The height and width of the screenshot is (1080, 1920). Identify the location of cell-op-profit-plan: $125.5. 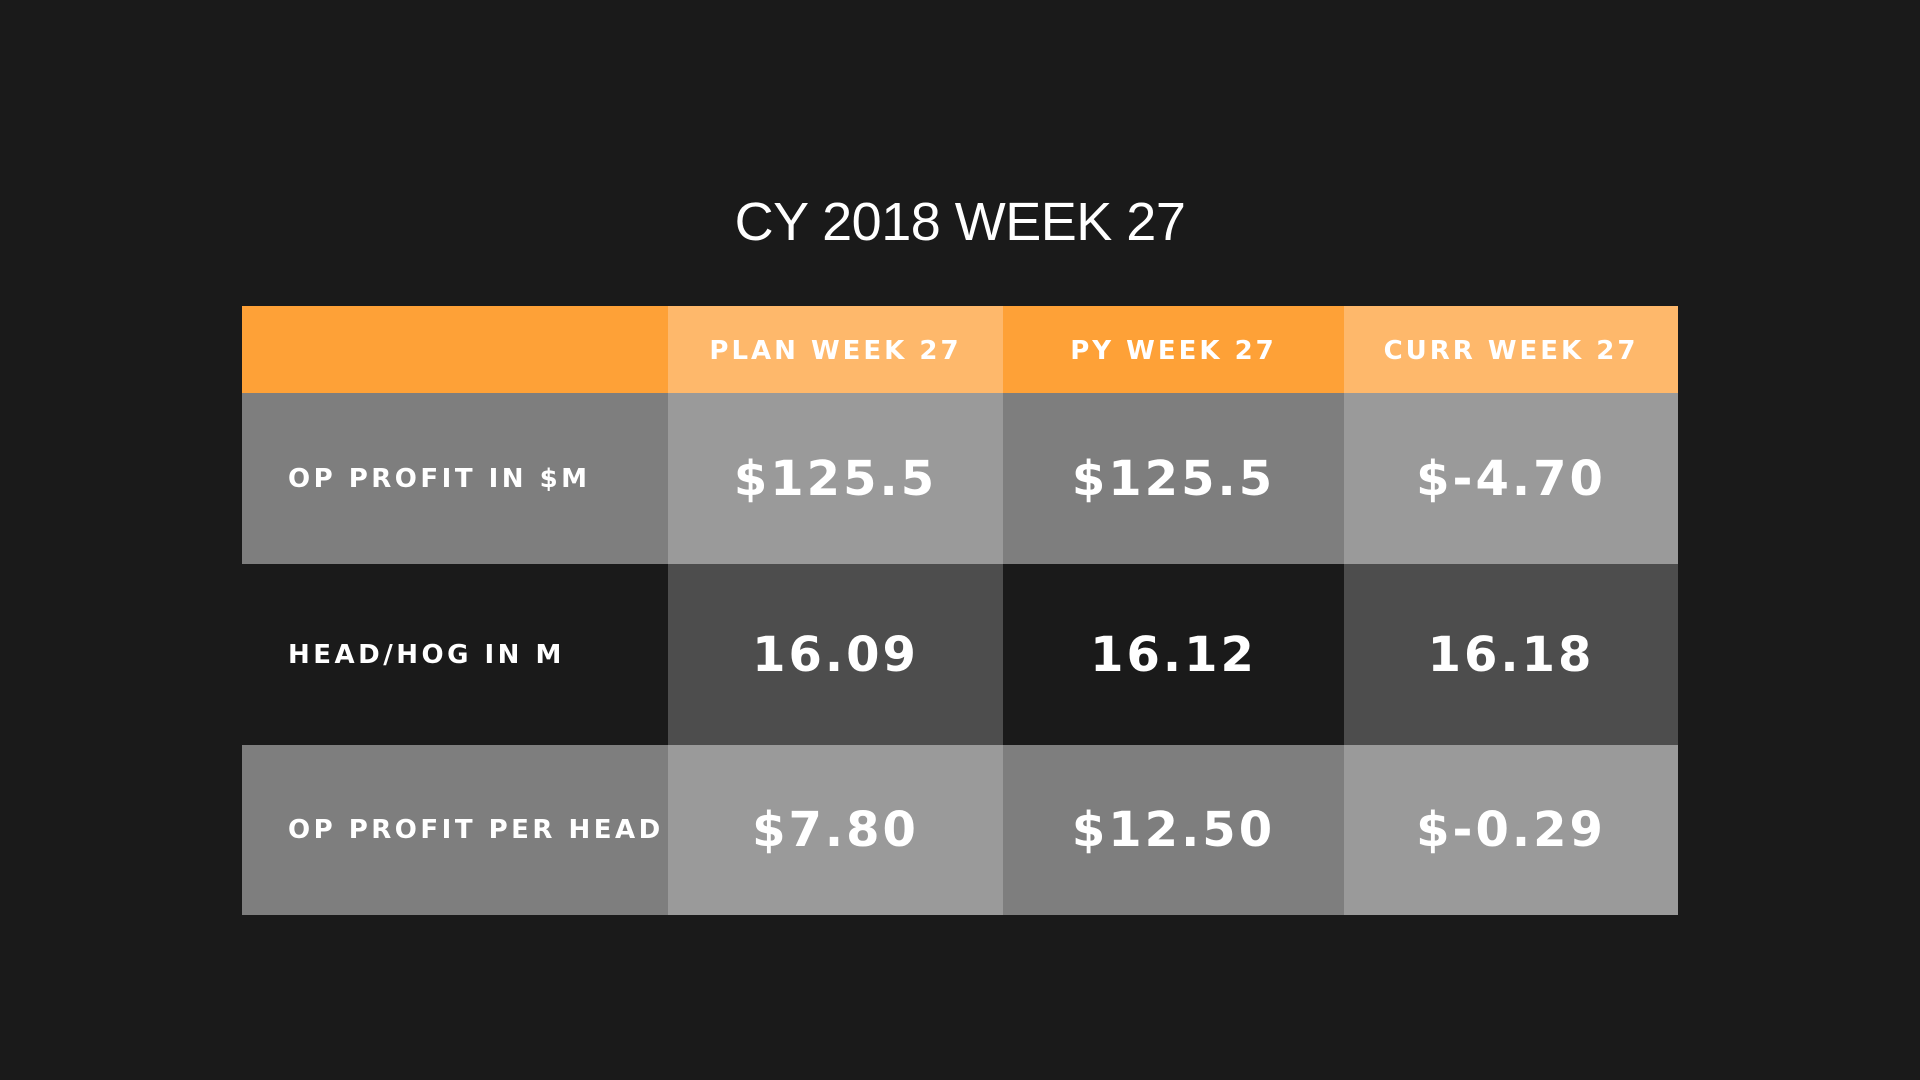
(835, 478).